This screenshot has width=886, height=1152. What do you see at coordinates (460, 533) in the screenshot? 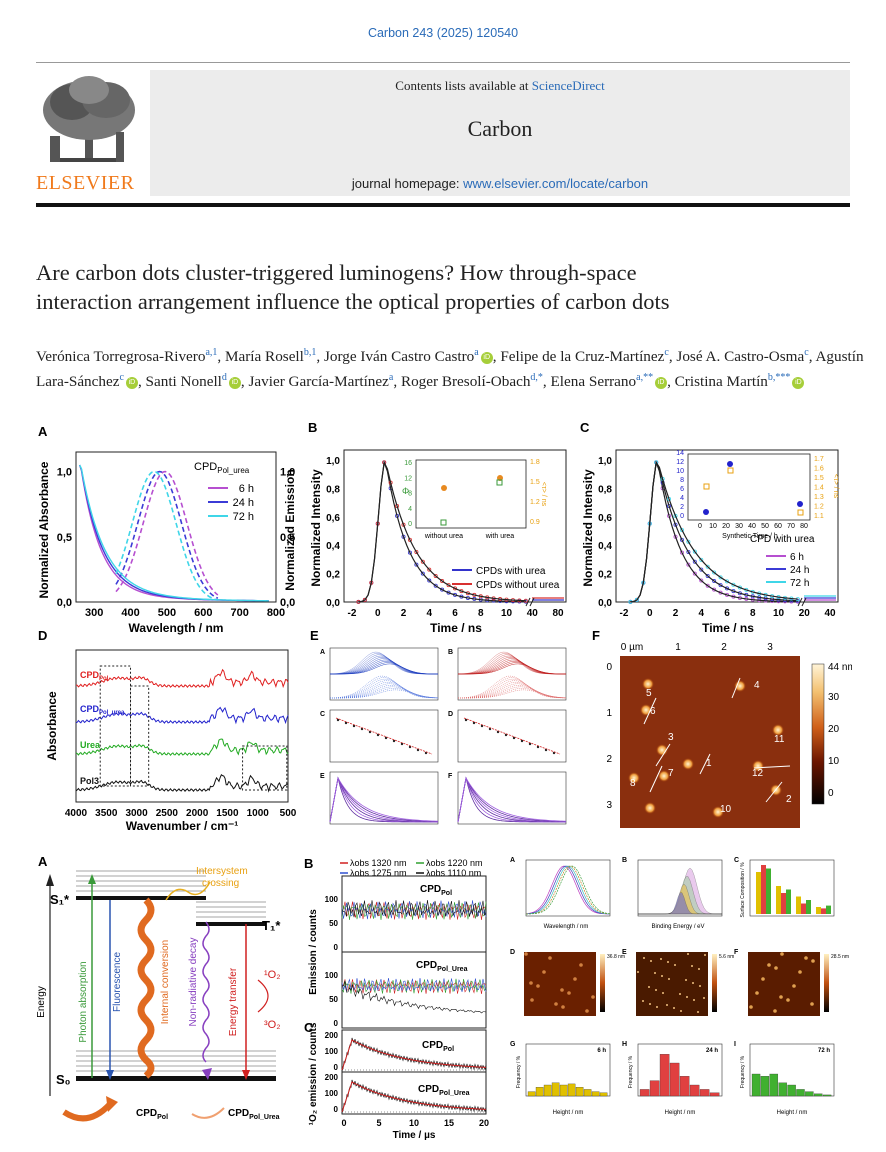
I see `curves-b` at bounding box center [460, 533].